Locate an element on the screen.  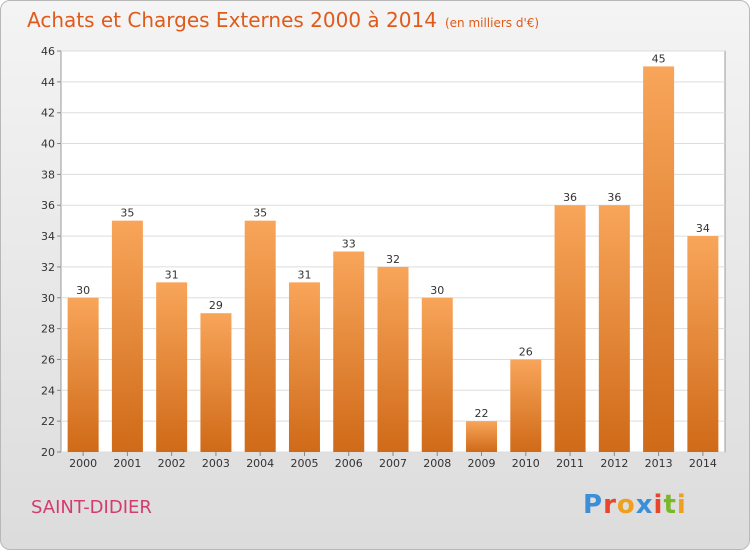
value-label-2004: 35 is located at coordinates (260, 213).